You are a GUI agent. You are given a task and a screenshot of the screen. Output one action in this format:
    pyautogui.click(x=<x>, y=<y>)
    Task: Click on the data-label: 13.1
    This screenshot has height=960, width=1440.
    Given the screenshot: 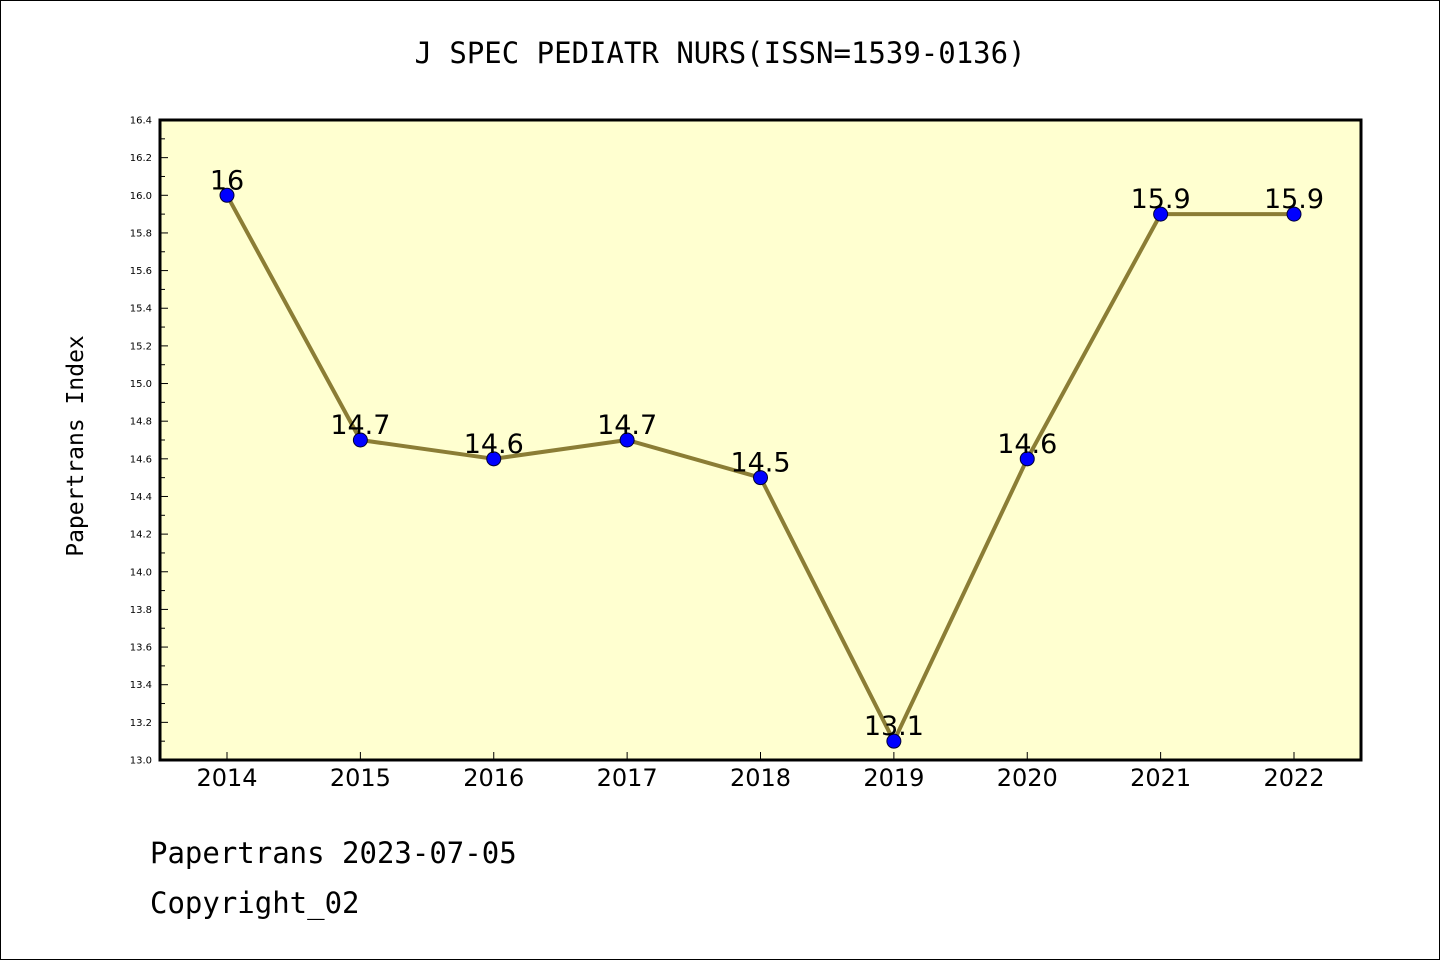 What is the action you would take?
    pyautogui.click(x=894, y=726)
    